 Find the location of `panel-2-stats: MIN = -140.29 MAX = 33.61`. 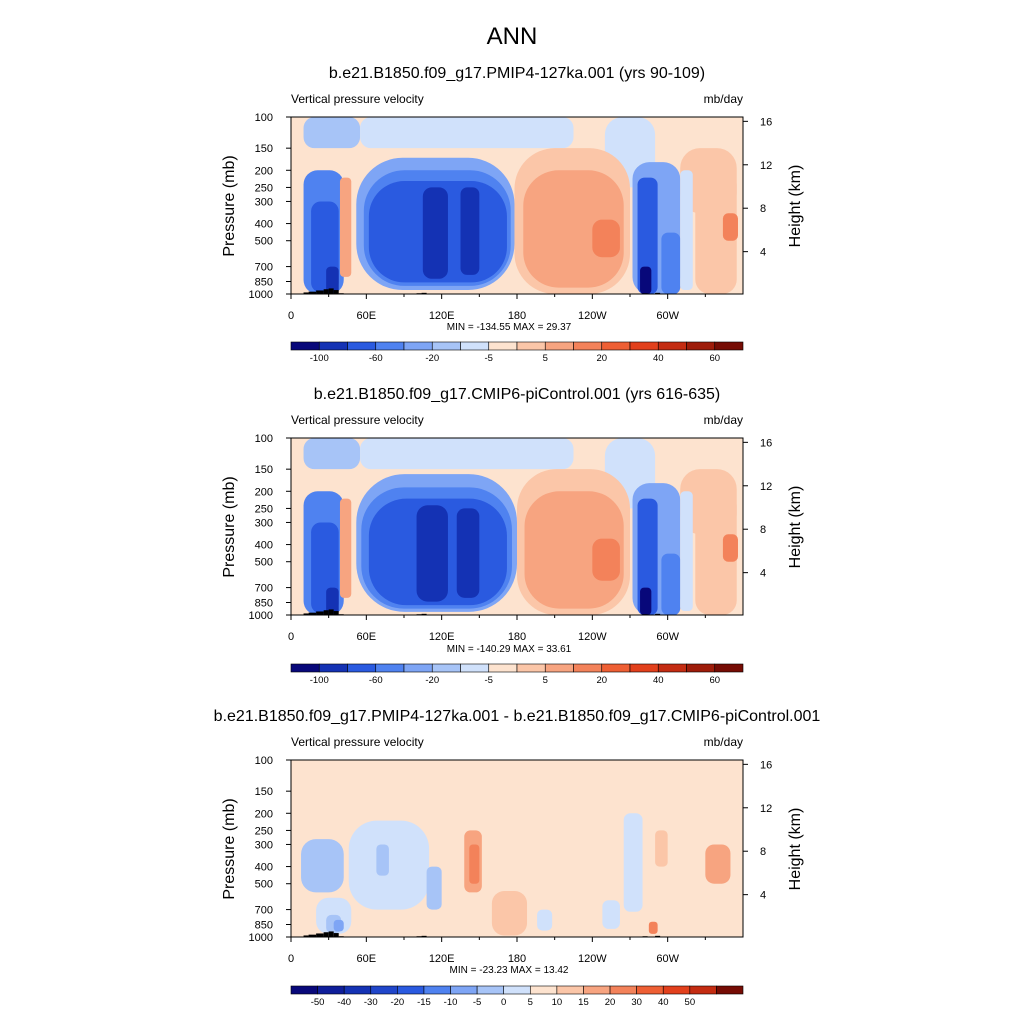

panel-2-stats: MIN = -140.29 MAX = 33.61 is located at coordinates (509, 649).